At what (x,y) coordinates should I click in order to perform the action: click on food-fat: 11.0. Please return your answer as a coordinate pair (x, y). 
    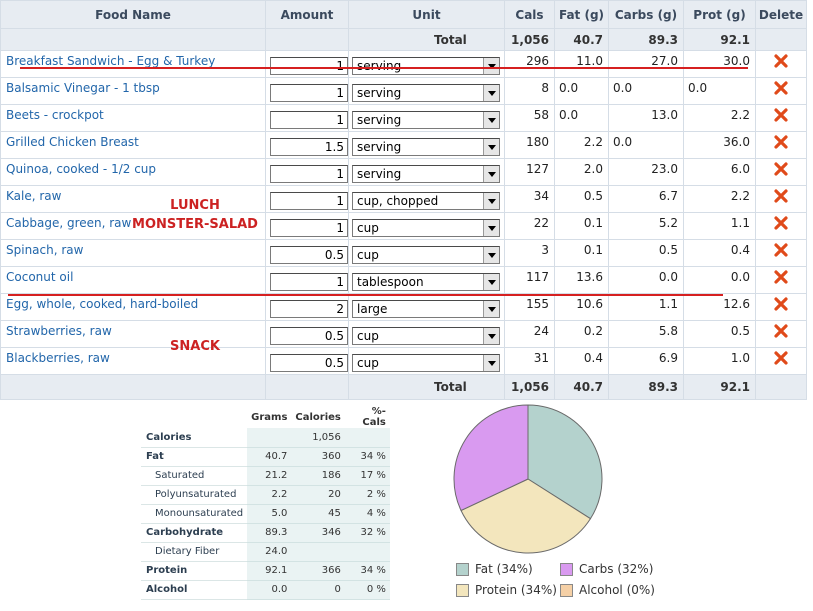
    Looking at the image, I should click on (581, 64).